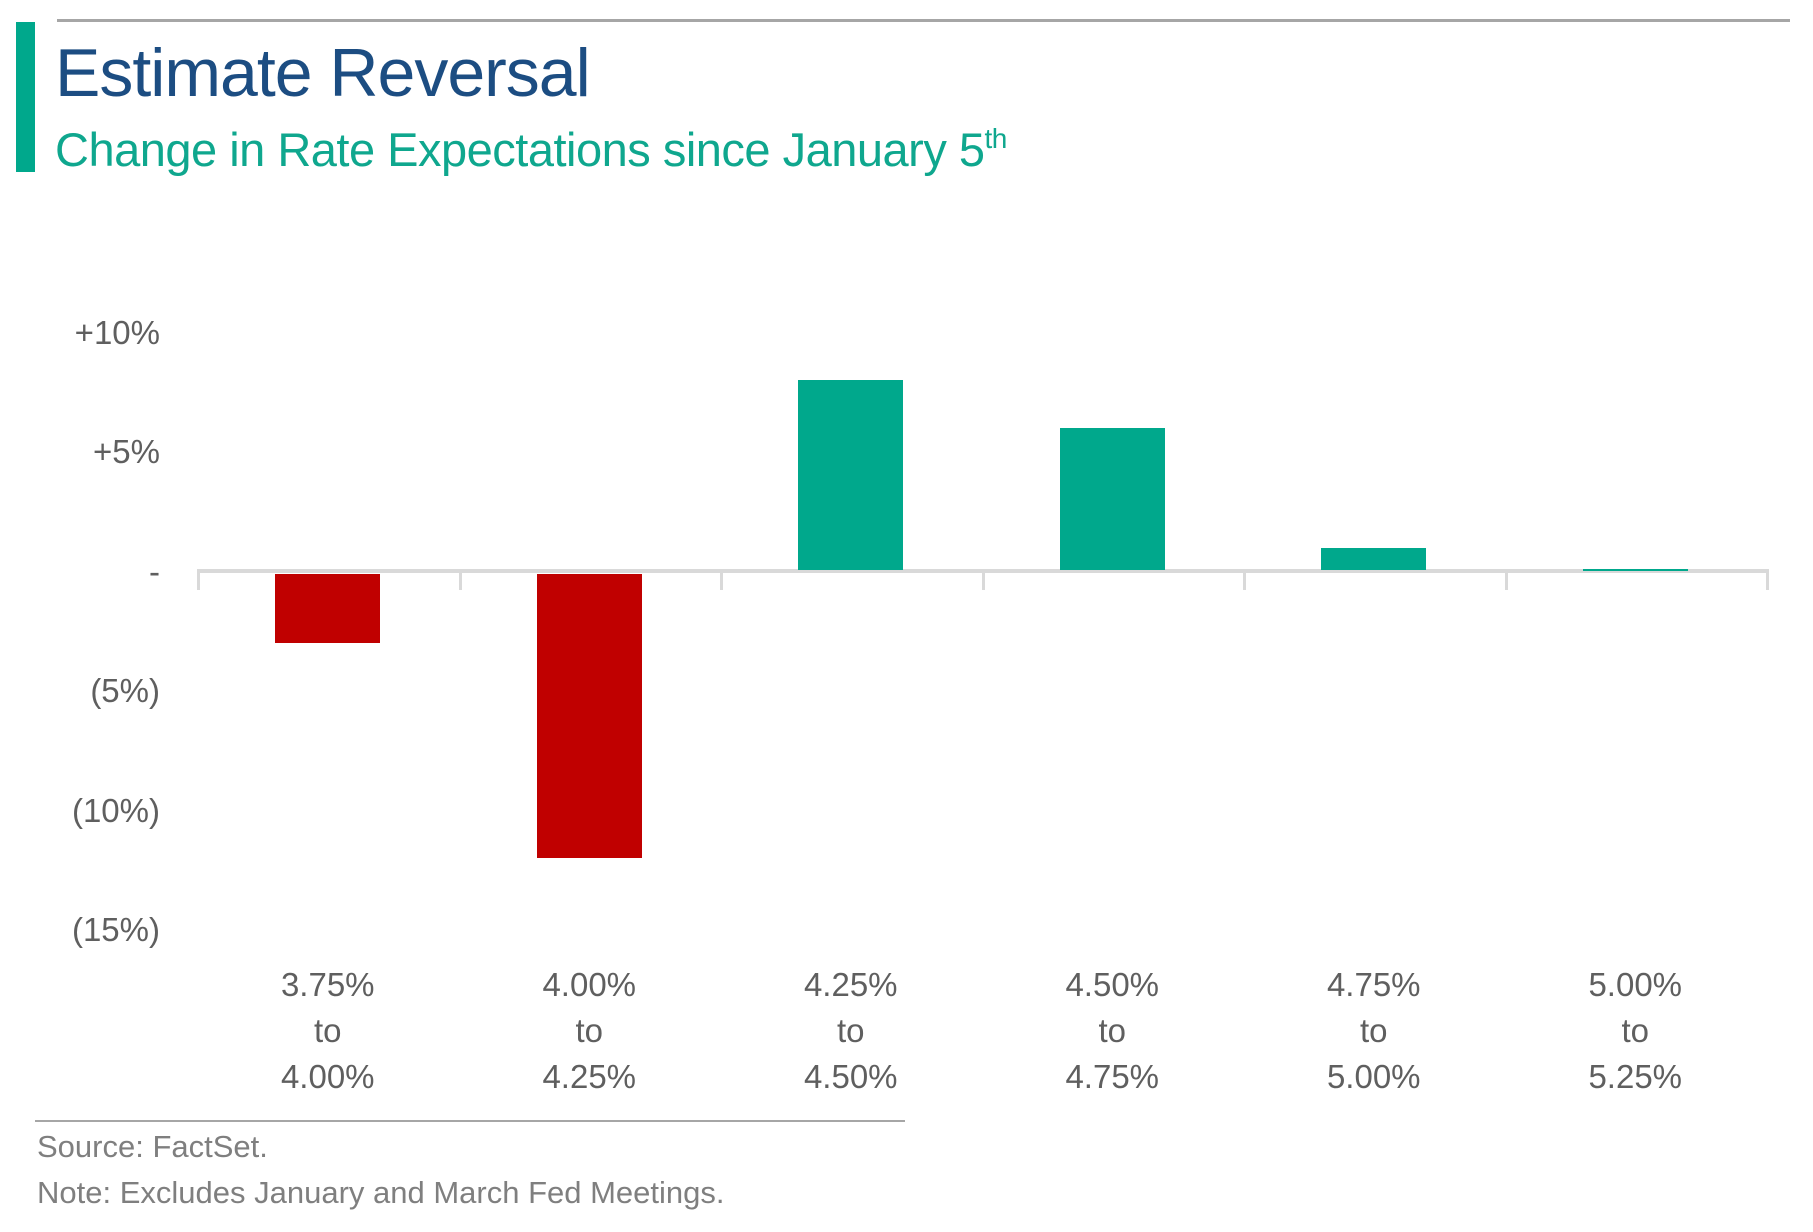 The width and height of the screenshot is (1813, 1232). What do you see at coordinates (996, 138) in the screenshot?
I see `page-subtitle-superscript: th` at bounding box center [996, 138].